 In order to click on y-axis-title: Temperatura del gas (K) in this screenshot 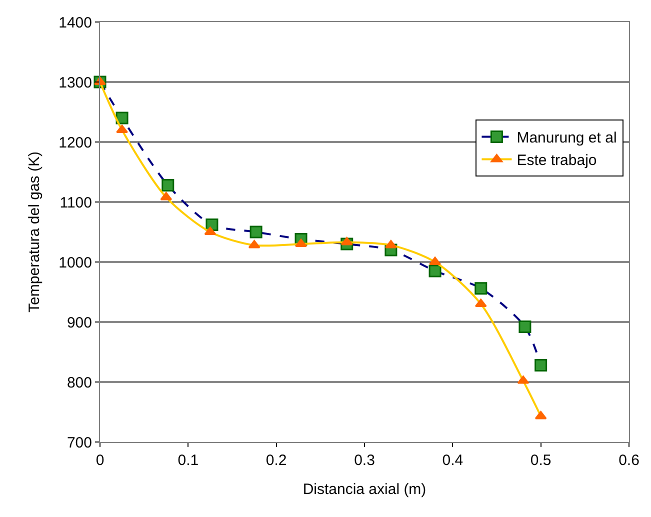, I will do `click(34, 232)`.